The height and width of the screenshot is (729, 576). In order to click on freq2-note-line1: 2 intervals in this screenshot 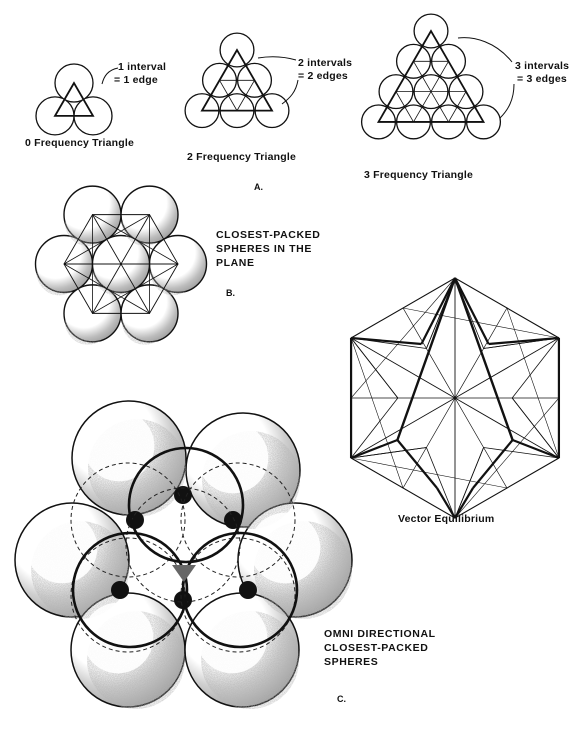, I will do `click(325, 63)`.